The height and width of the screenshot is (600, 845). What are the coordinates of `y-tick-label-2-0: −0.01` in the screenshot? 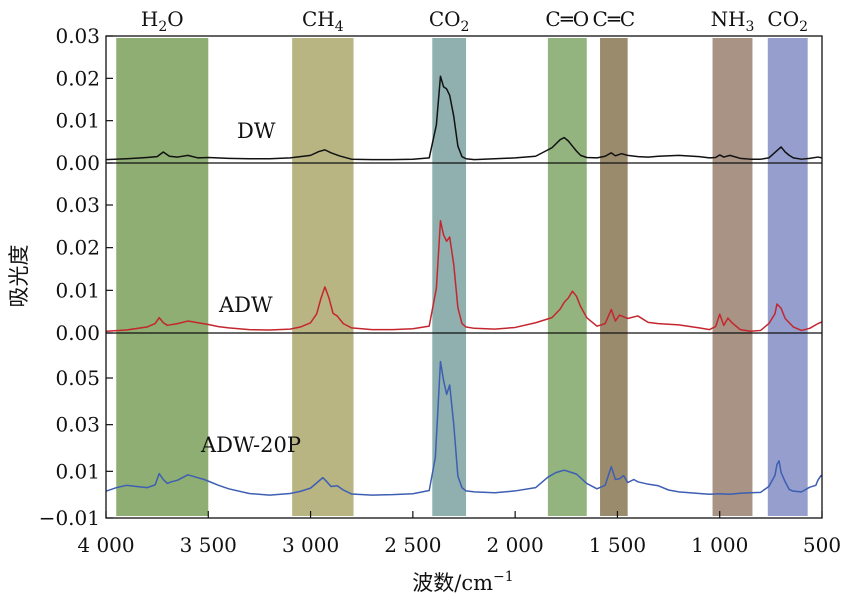 It's located at (69, 518).